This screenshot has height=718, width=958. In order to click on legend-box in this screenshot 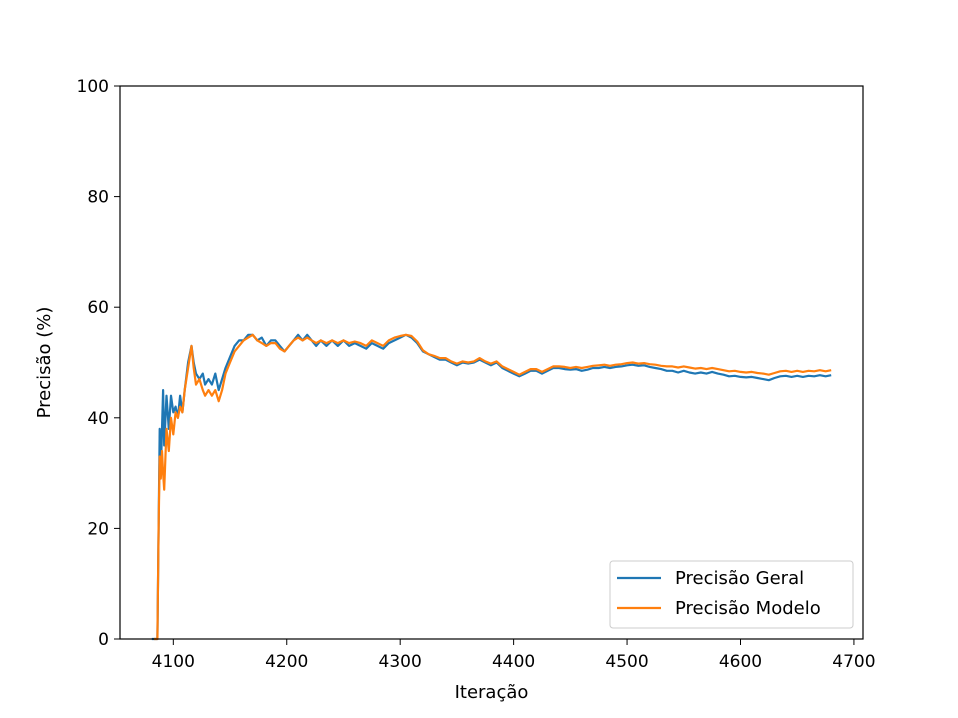, I will do `click(731, 594)`.